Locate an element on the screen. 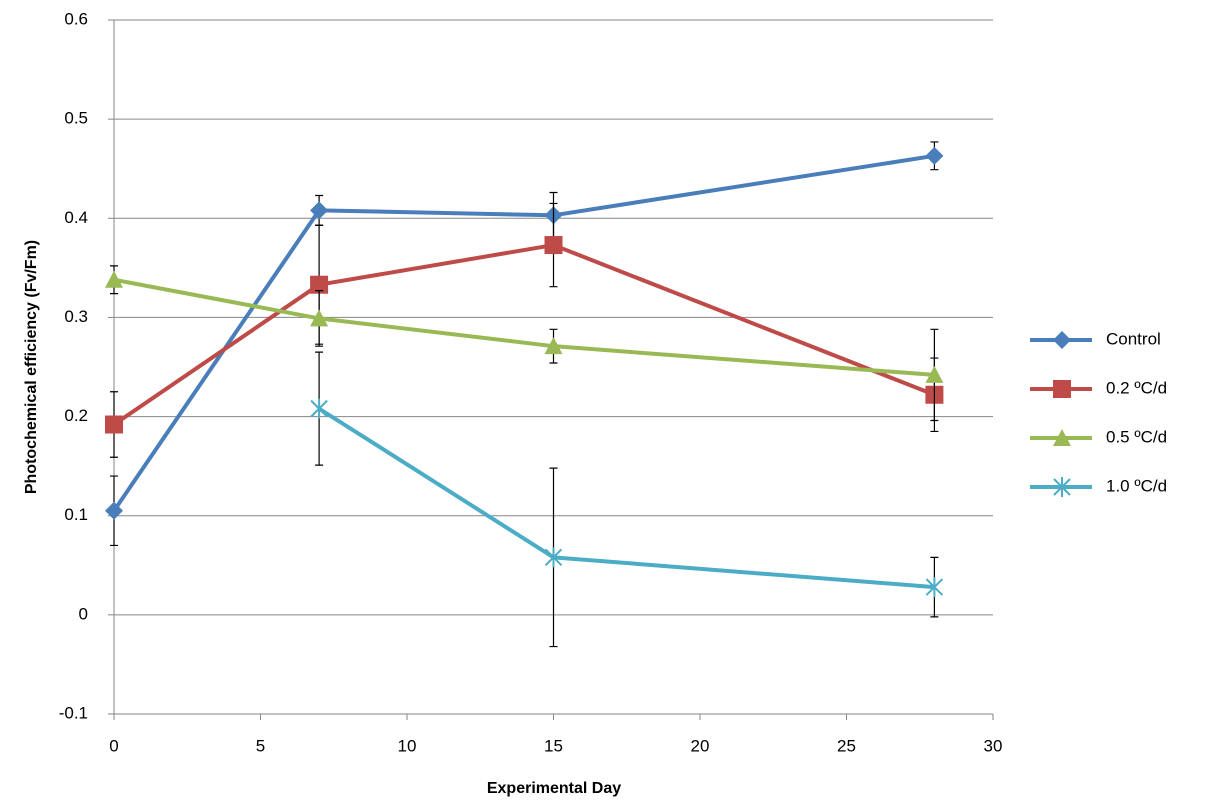  y-tick-label: 0.5 is located at coordinates (76, 118).